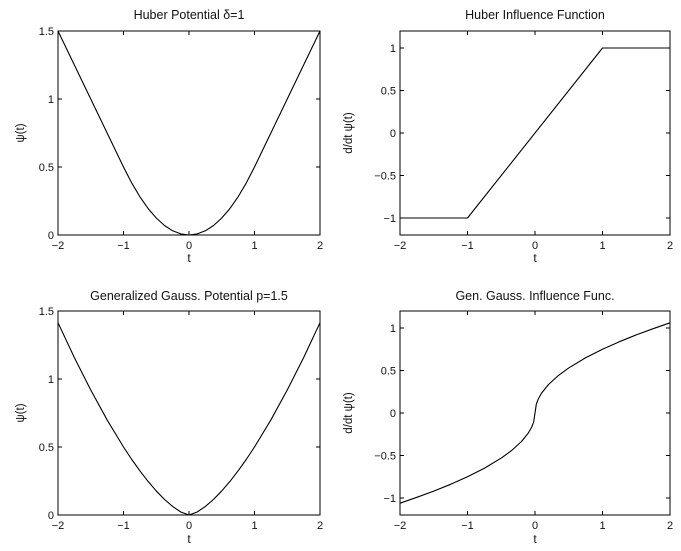 The height and width of the screenshot is (551, 681). I want to click on plot-title: Gen. Gauss. Influence Func., so click(534, 296).